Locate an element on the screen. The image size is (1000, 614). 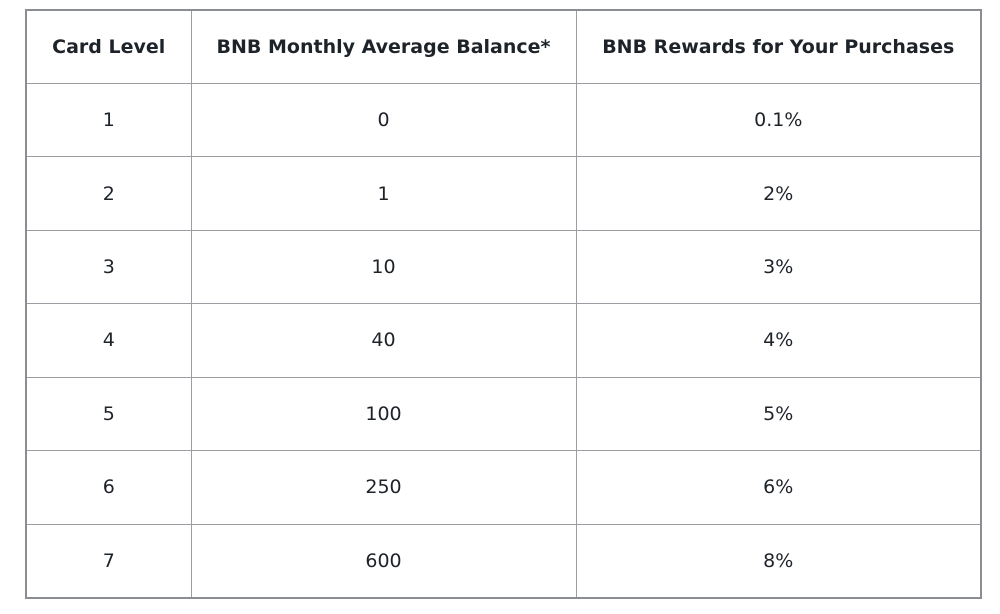
table-cell: 7 is located at coordinates (108, 561).